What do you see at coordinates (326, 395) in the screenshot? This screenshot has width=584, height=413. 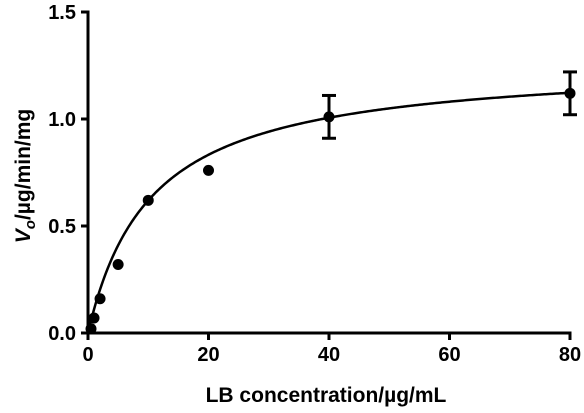 I see `x-axis-title: LB concentration/µg/mL` at bounding box center [326, 395].